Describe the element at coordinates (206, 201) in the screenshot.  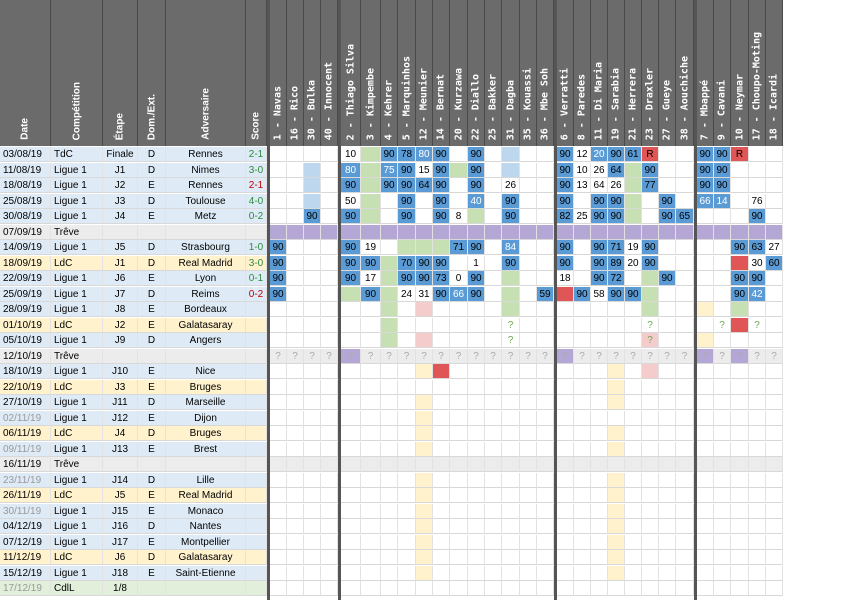
I see `cell-adv: Toulouse` at that location.